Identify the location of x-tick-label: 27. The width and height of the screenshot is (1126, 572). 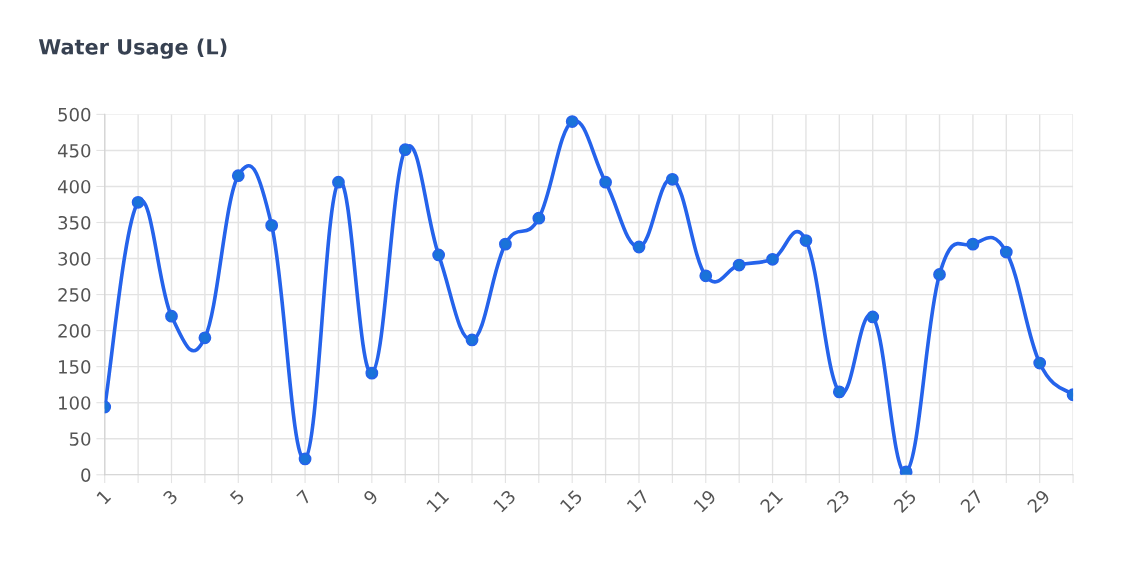
(971, 501).